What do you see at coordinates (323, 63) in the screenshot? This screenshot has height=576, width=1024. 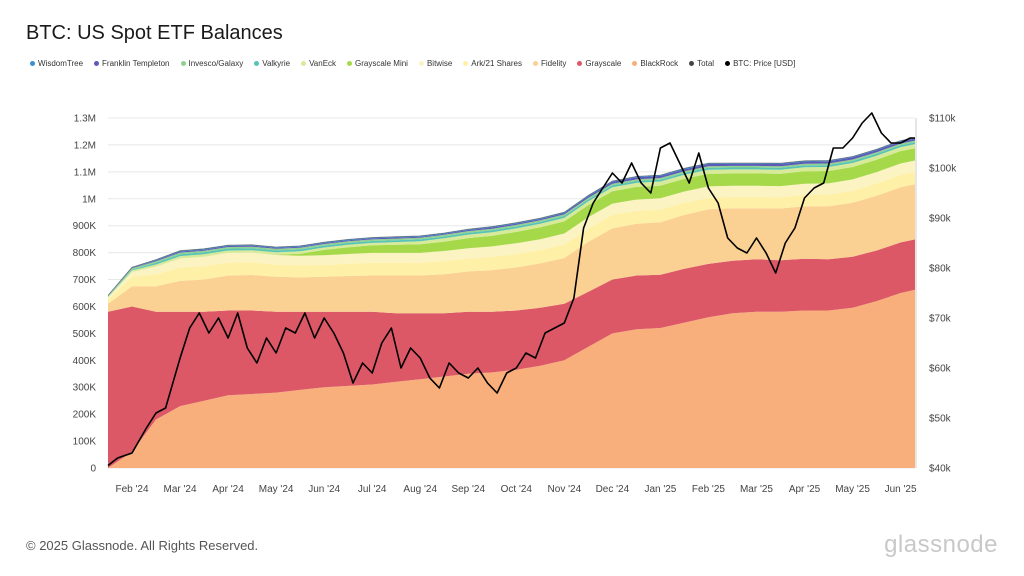 I see `legend-label-vaneck: VanEck` at bounding box center [323, 63].